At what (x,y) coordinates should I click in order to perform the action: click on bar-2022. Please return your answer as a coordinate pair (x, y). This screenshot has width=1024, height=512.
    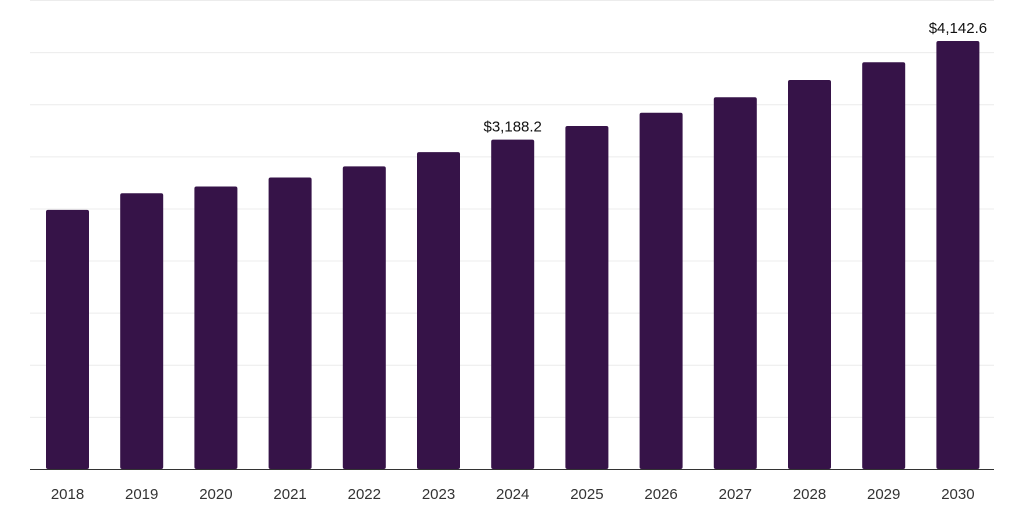
    Looking at the image, I should click on (364, 318).